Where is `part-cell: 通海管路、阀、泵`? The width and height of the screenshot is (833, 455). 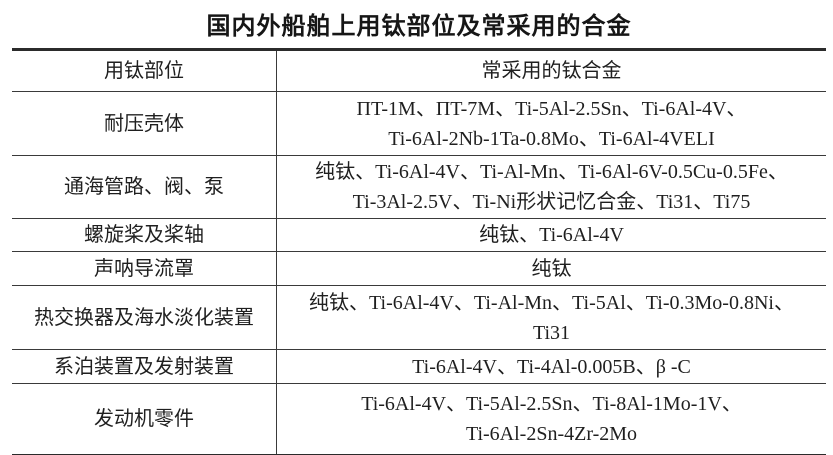 part-cell: 通海管路、阀、泵 is located at coordinates (144, 187).